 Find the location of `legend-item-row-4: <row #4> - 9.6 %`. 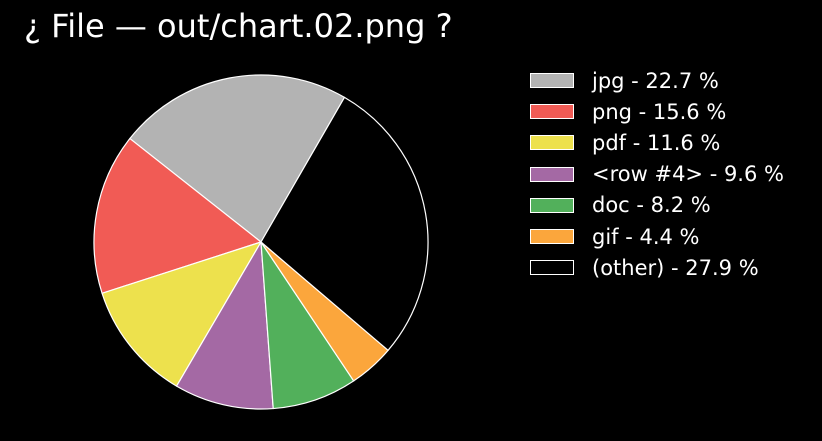

legend-item-row-4: <row #4> - 9.6 % is located at coordinates (657, 174).